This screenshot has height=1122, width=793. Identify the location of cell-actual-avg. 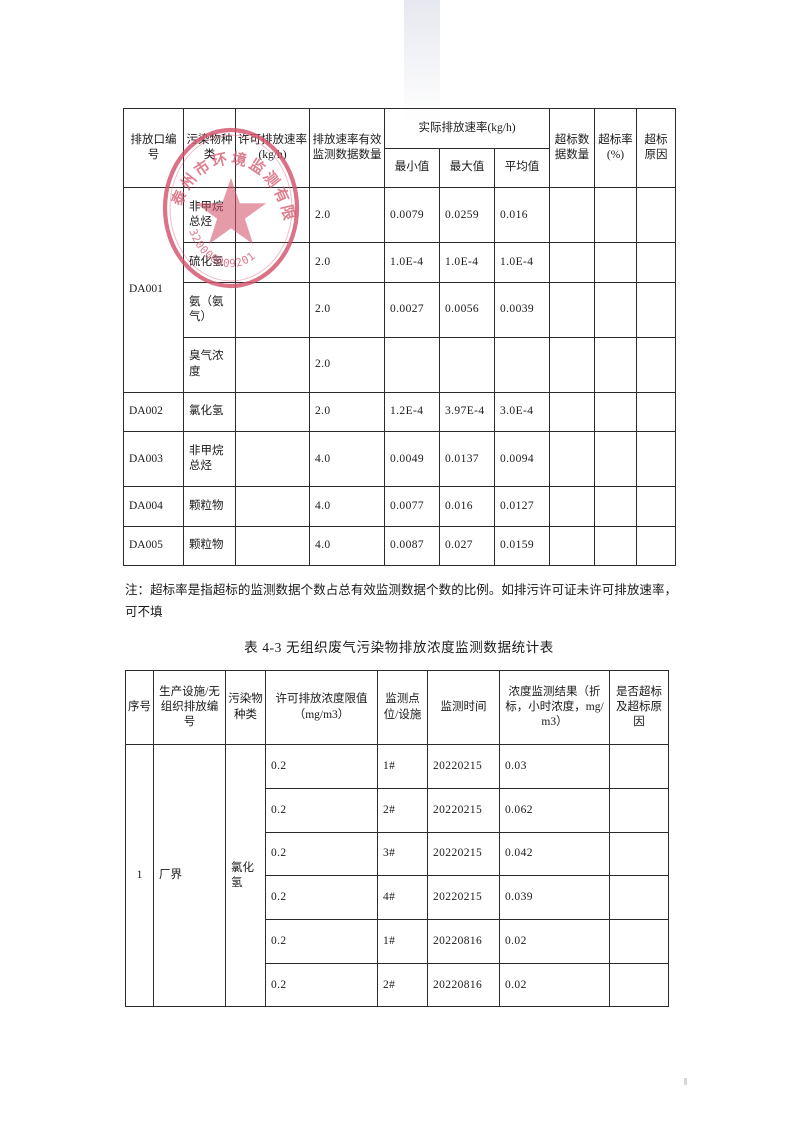
(522, 364).